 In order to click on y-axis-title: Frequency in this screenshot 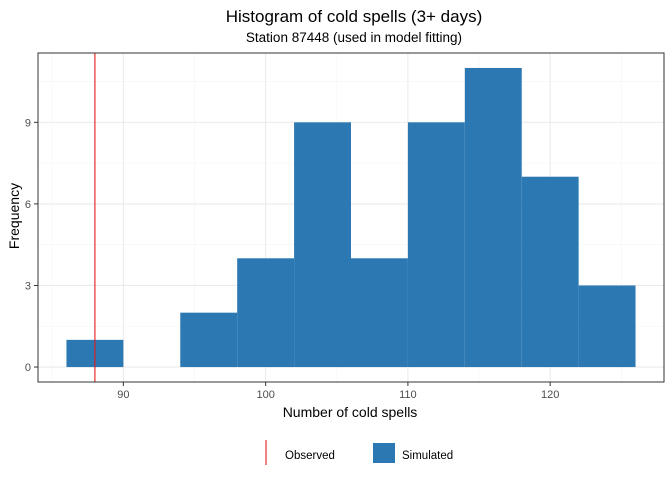, I will do `click(14, 216)`.